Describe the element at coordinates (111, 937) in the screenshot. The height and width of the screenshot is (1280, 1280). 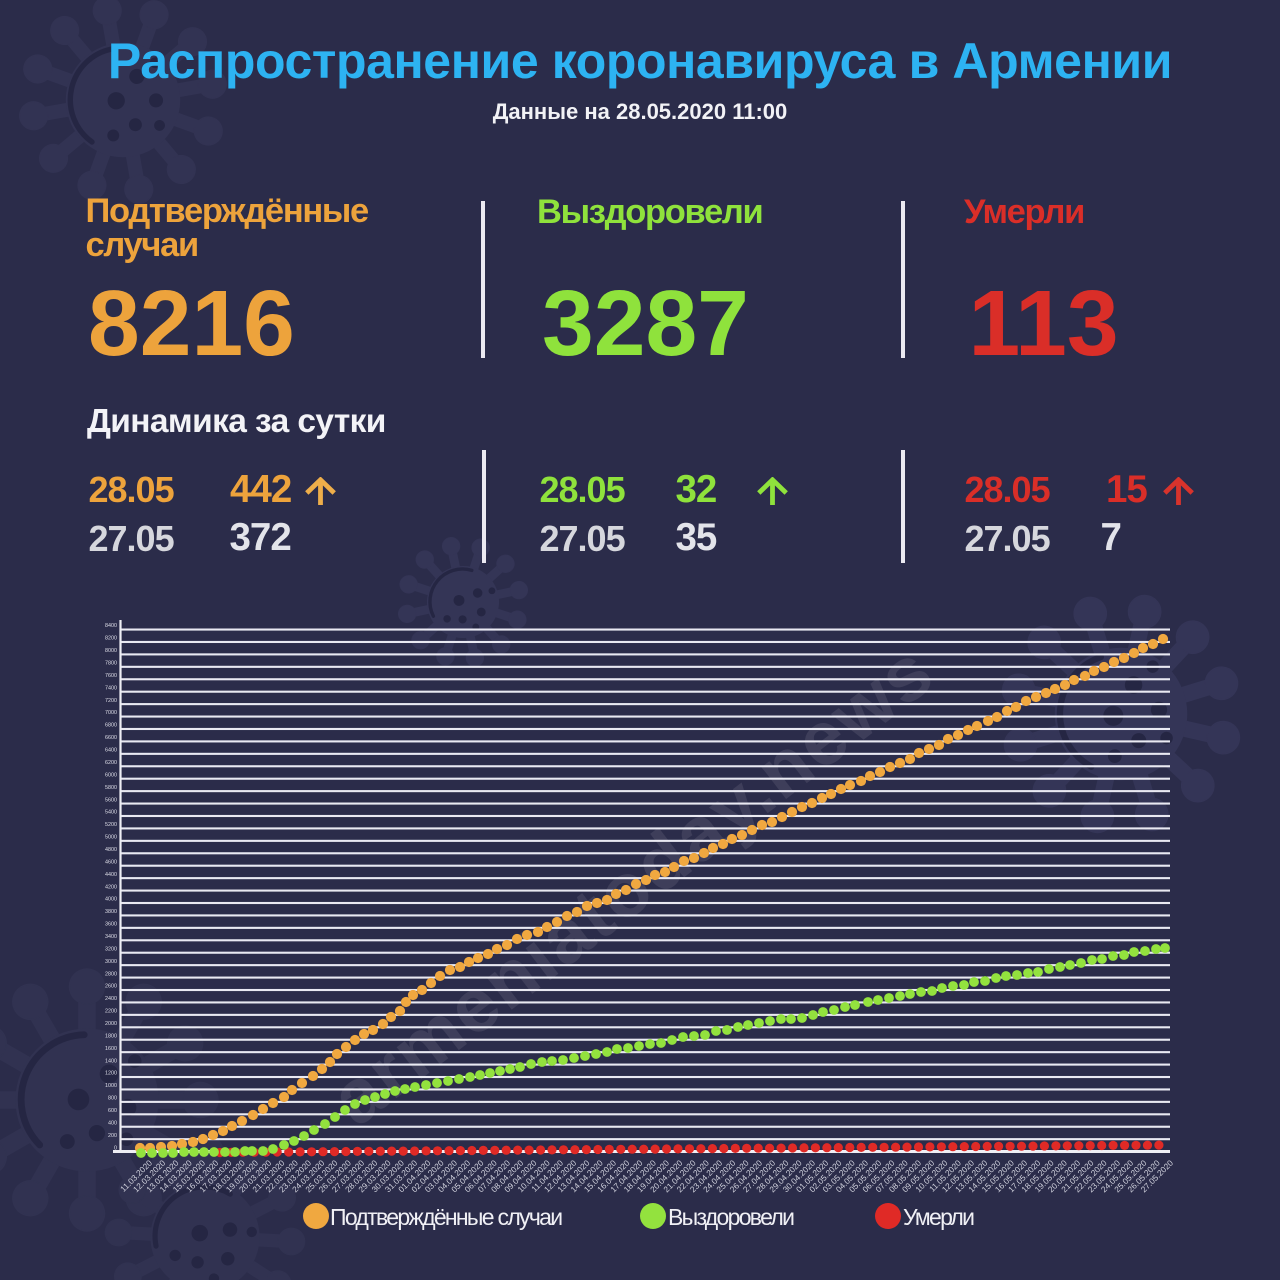
I see `svg-text: 3400` at that location.